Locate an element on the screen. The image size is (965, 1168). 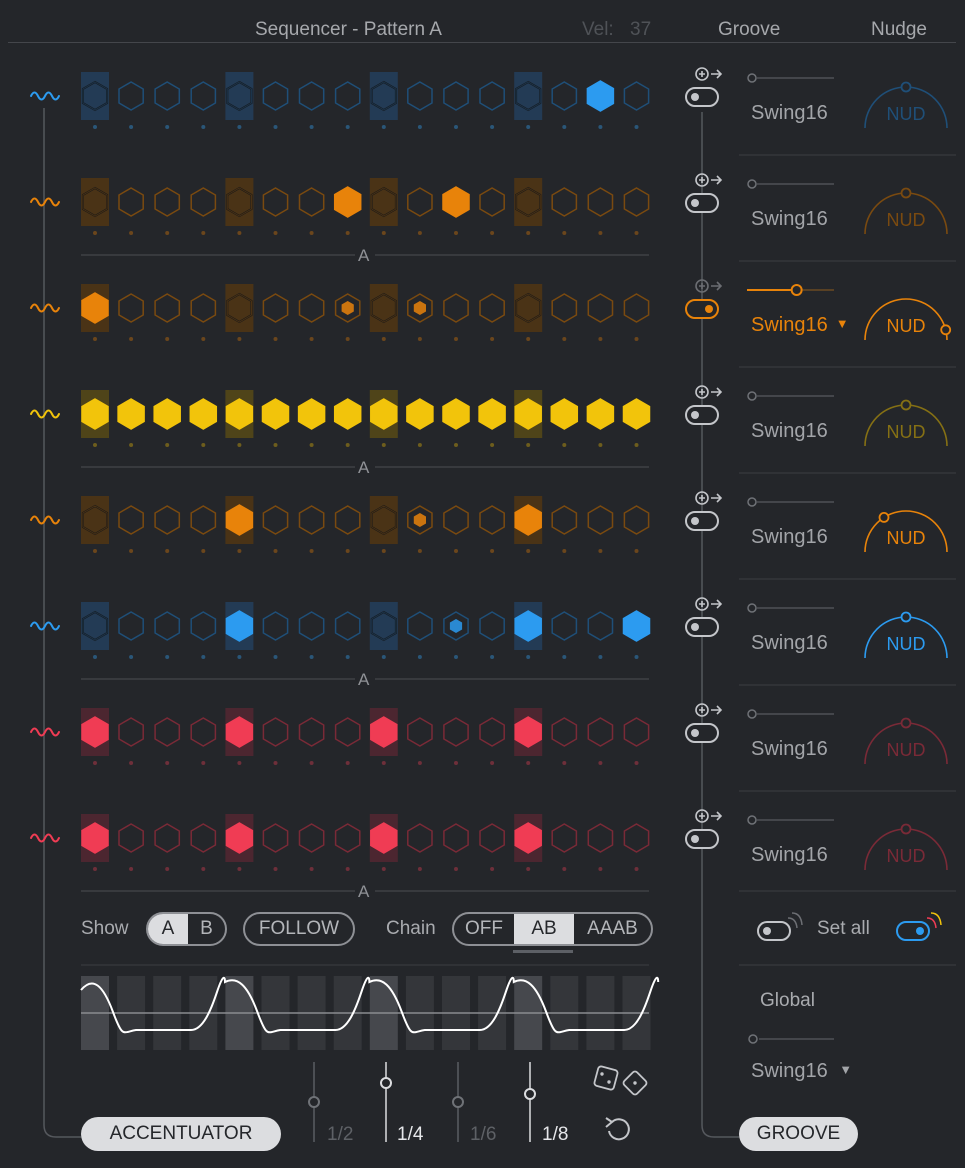
chain-ab-button: AB is located at coordinates (544, 929).